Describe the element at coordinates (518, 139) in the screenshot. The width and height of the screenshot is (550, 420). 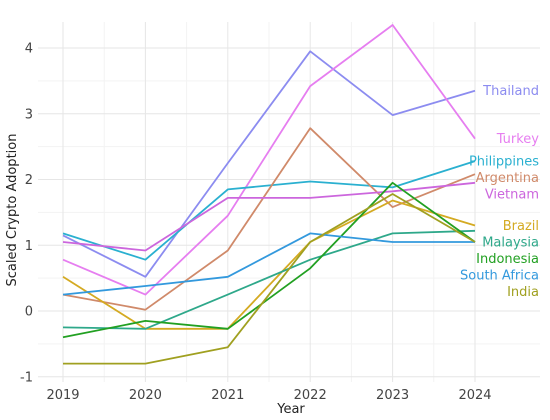
I see `series-label-turkey: Turkey` at that location.